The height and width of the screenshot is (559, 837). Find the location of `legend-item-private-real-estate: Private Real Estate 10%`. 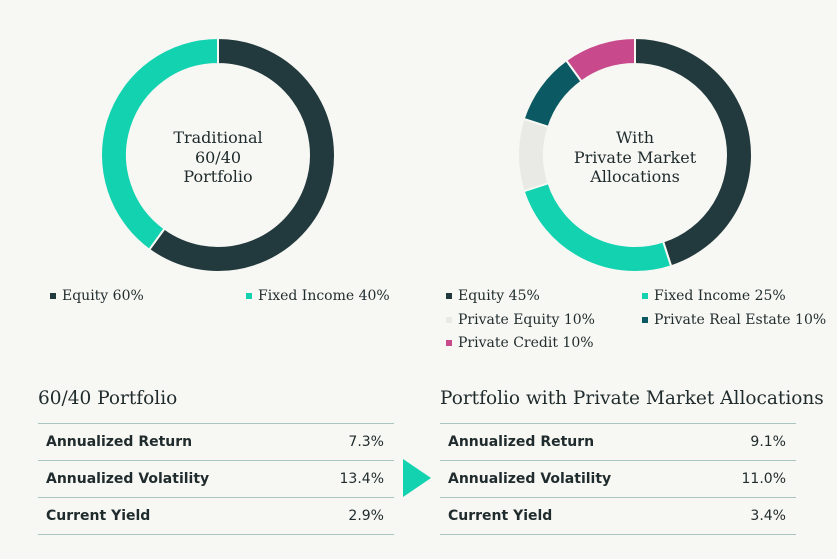

legend-item-private-real-estate: Private Real Estate 10% is located at coordinates (734, 320).